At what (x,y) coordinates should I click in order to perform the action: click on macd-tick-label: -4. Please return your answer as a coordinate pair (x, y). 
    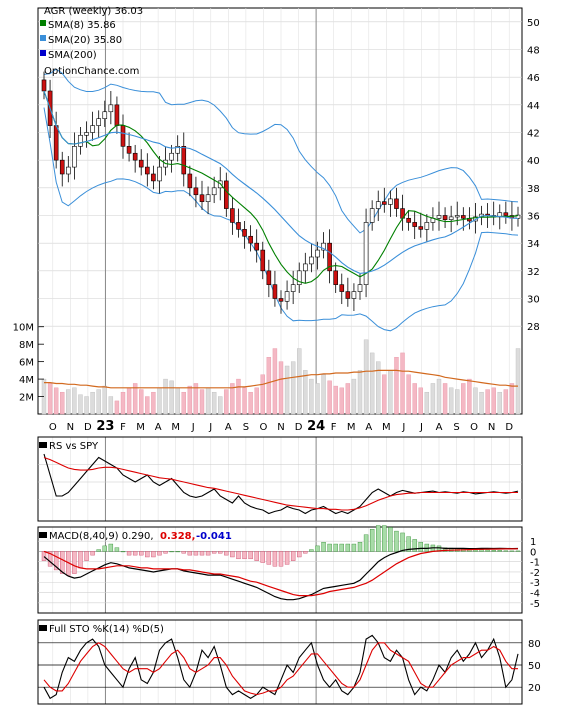
    Looking at the image, I should click on (535, 594).